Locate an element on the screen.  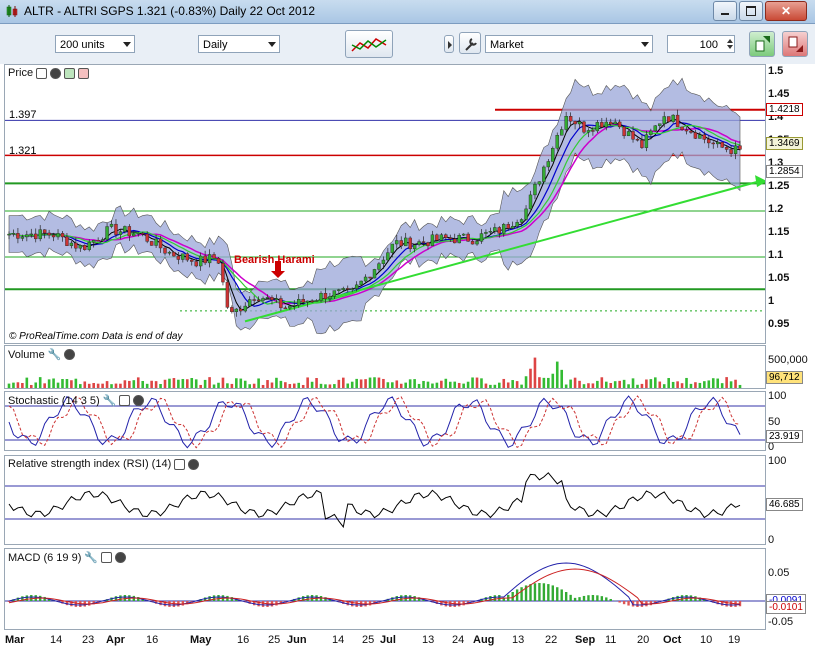
macd-chart is located at coordinates (385, 589).